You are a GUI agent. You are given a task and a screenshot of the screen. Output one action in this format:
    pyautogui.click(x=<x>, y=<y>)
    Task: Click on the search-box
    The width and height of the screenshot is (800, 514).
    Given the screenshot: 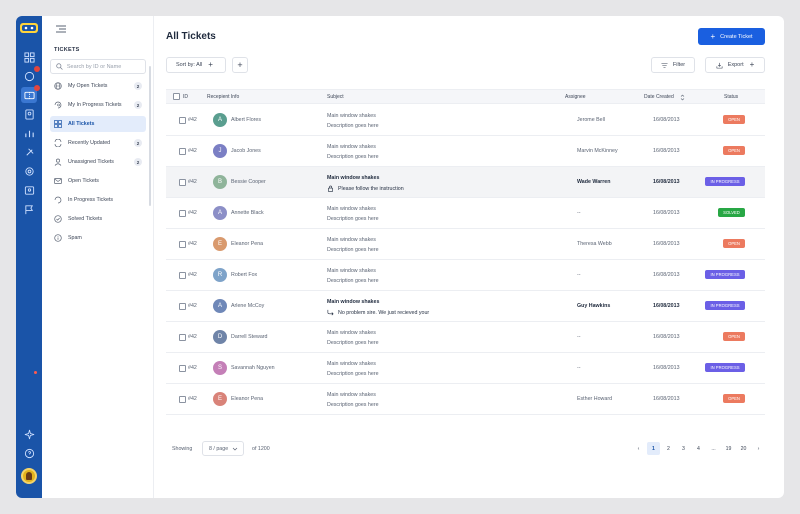 What is the action you would take?
    pyautogui.click(x=98, y=66)
    